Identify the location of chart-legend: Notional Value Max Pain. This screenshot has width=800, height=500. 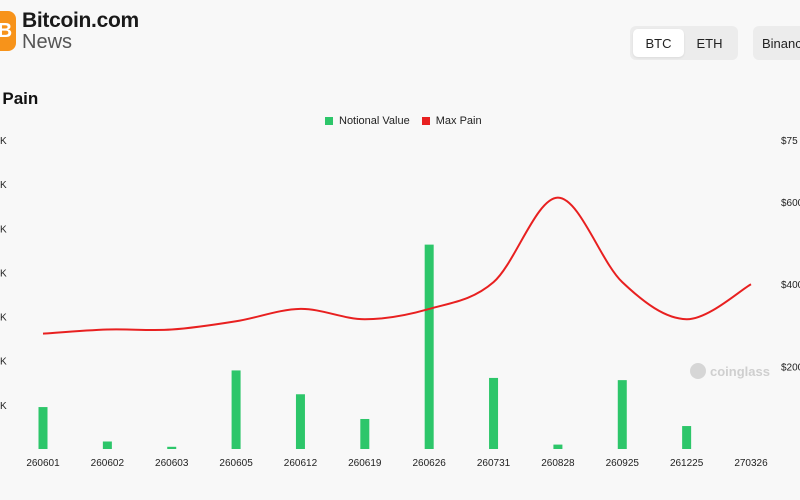
(409, 121).